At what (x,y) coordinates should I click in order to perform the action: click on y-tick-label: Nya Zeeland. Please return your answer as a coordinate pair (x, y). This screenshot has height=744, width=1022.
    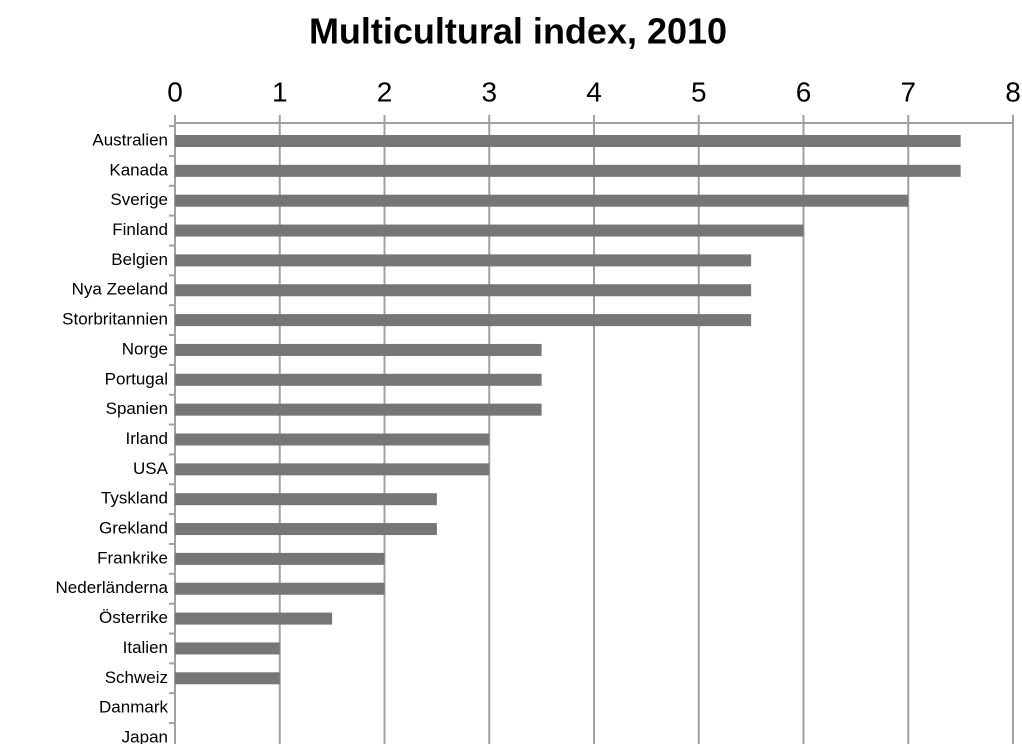
    Looking at the image, I should click on (120, 289).